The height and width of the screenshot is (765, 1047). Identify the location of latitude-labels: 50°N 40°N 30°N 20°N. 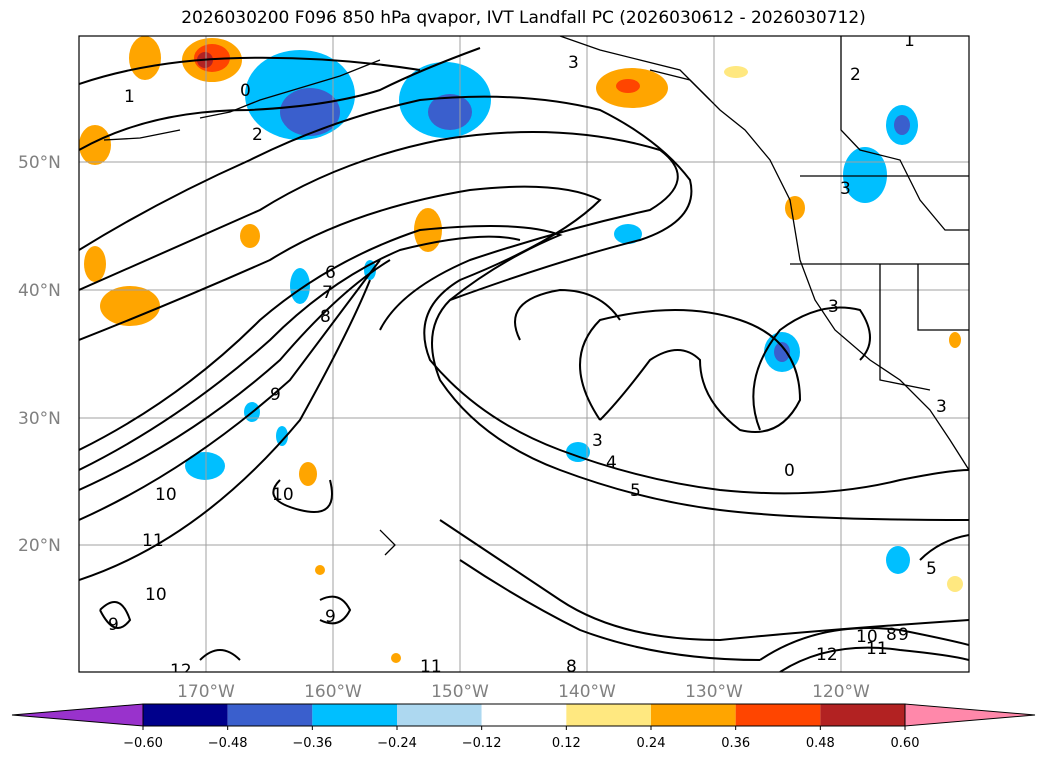
(39, 354).